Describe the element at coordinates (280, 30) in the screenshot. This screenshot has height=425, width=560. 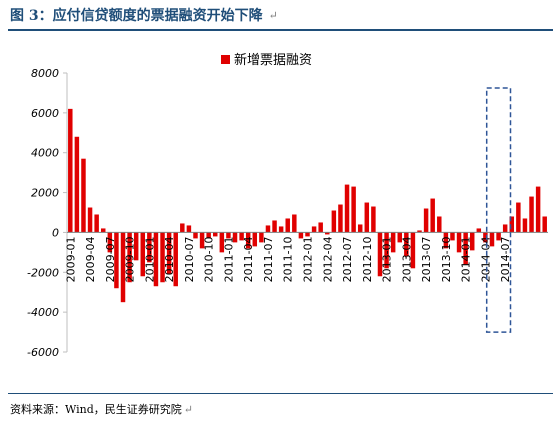
I see `title-divider` at that location.